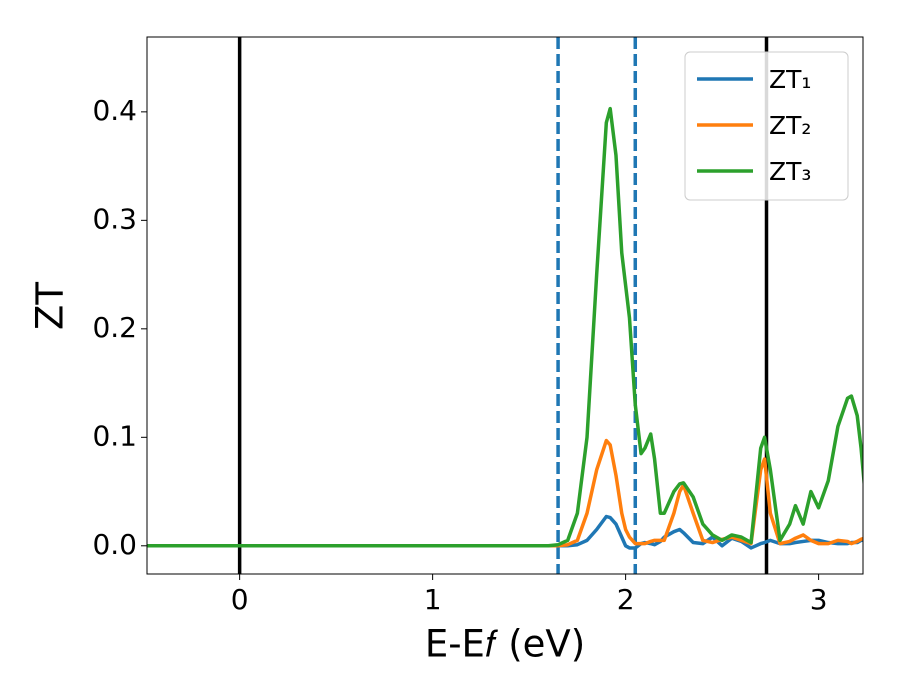 The height and width of the screenshot is (700, 900). What do you see at coordinates (626, 599) in the screenshot?
I see `x-tick-label: 2` at bounding box center [626, 599].